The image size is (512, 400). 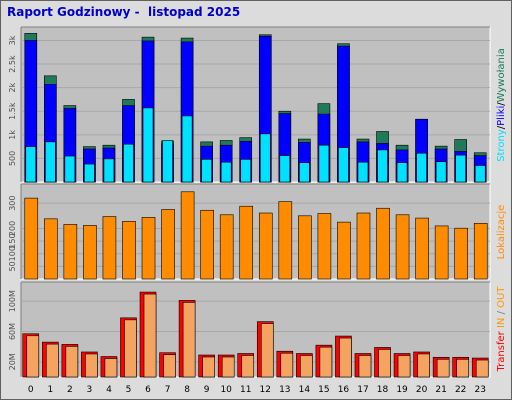 I want to click on top-tick-label: 1.5k, so click(x=12, y=111).